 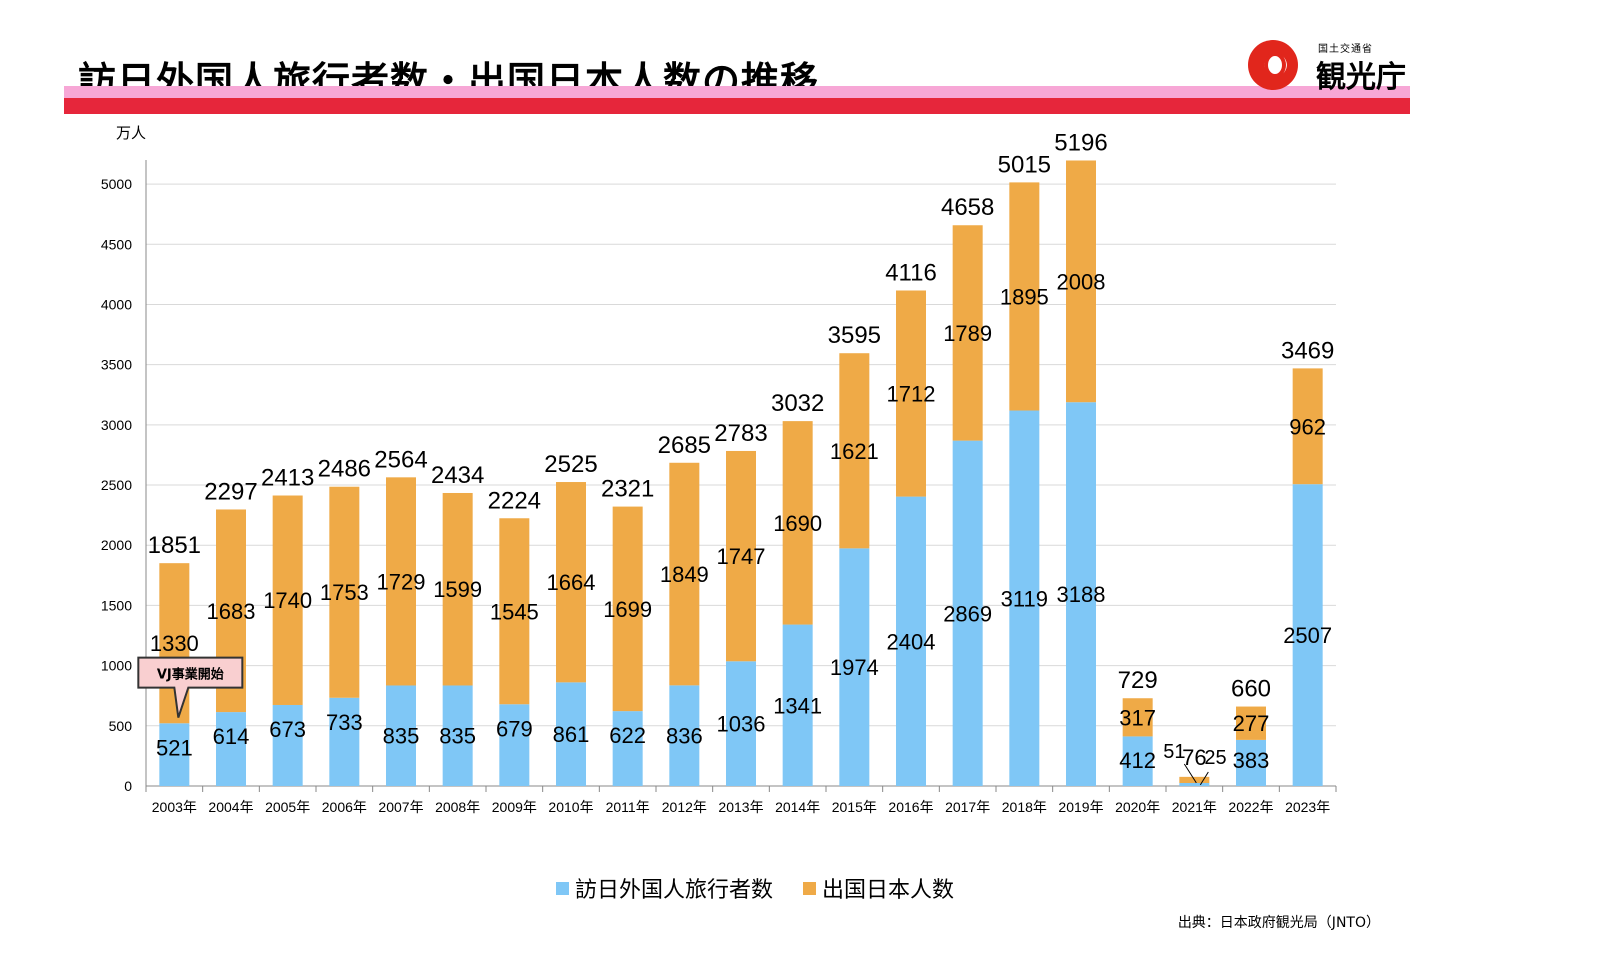 I want to click on data-label-outbound: 1729, so click(x=401, y=581).